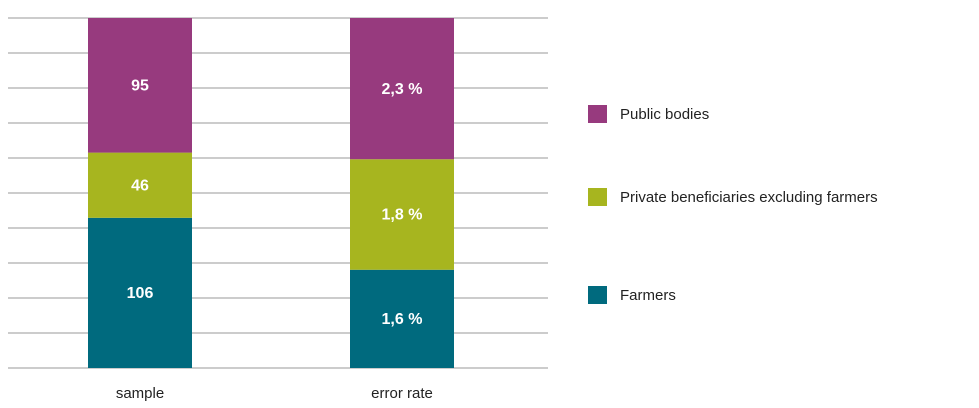 The height and width of the screenshot is (408, 979). I want to click on legend-label: Private beneficiaries excluding farmers, so click(749, 197).